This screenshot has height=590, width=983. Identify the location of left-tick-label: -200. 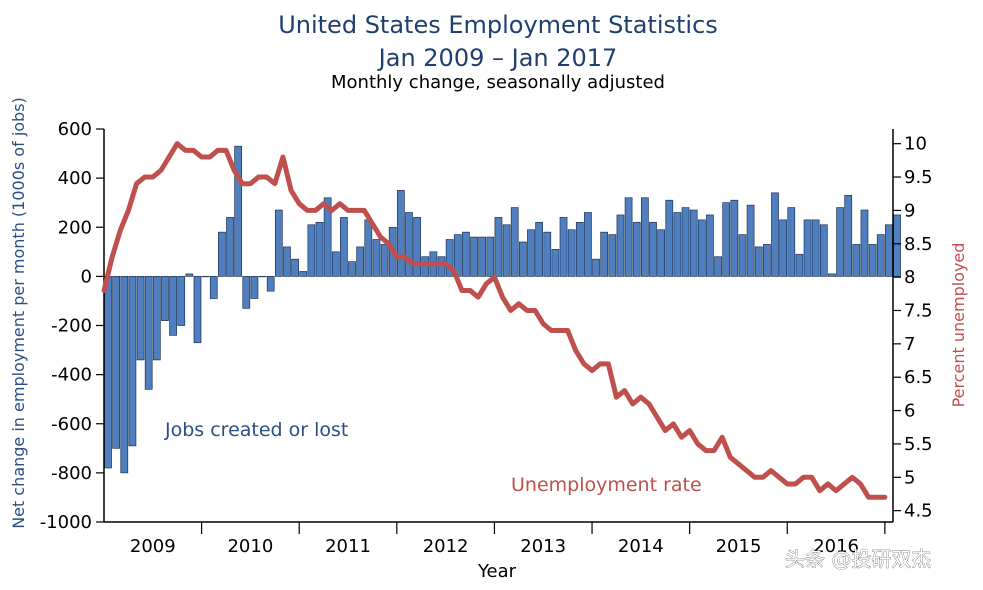
(71, 326).